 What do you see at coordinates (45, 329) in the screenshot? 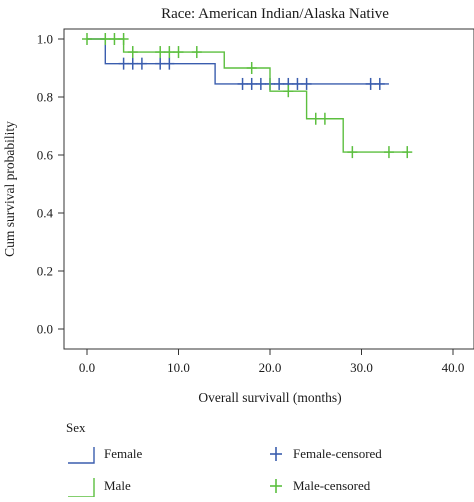
I see `y-tick-label: 0.0` at bounding box center [45, 329].